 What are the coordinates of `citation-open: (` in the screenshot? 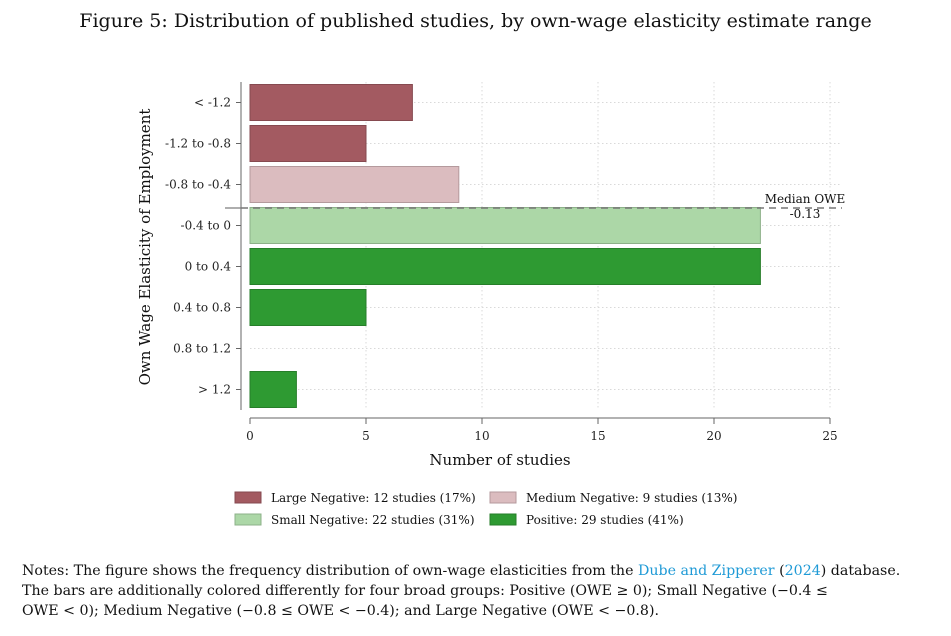 It's located at (779, 571).